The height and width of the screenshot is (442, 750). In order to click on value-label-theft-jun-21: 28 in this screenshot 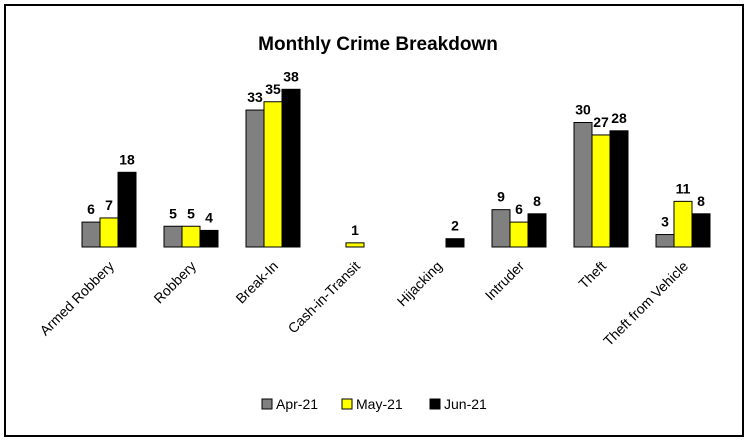, I will do `click(619, 118)`.